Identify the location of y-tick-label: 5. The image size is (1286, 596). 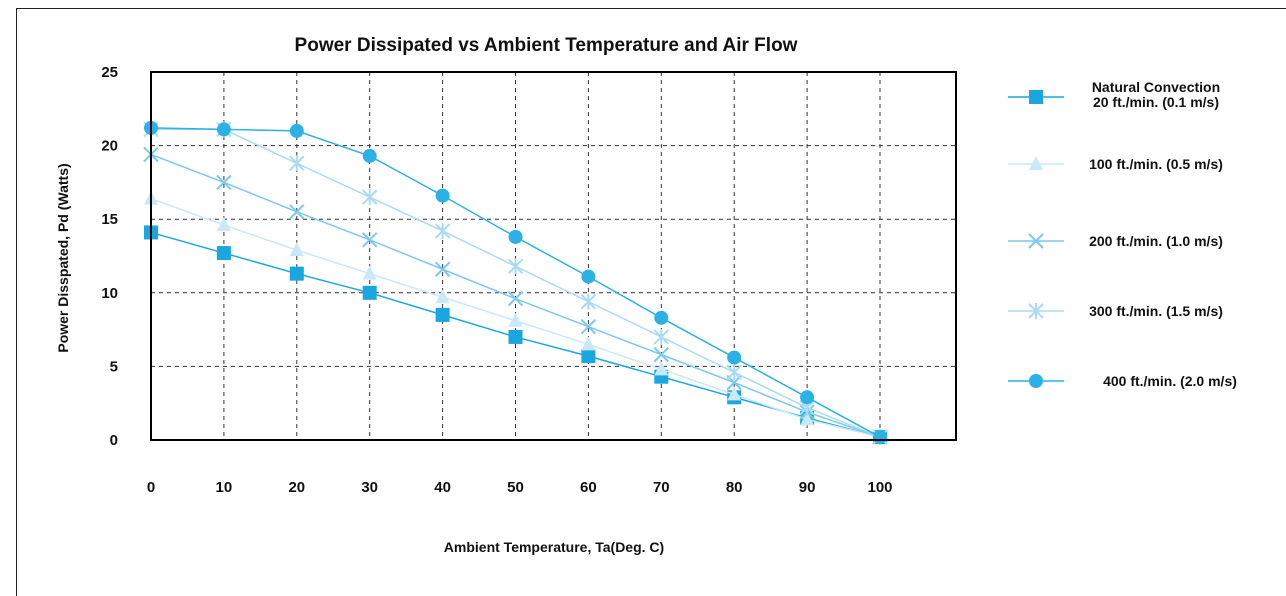
(114, 366).